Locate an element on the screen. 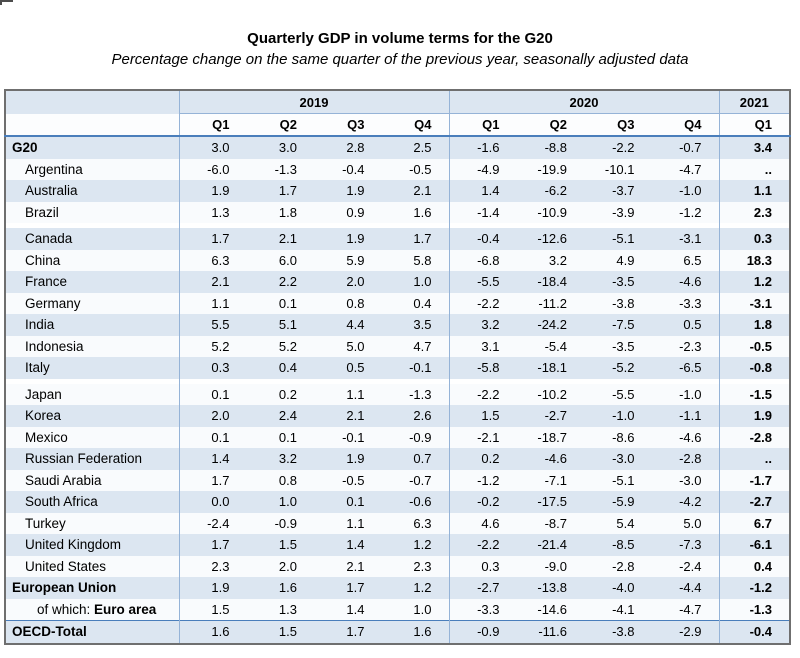  gdp-value-cell: 4.7 is located at coordinates (415, 346).